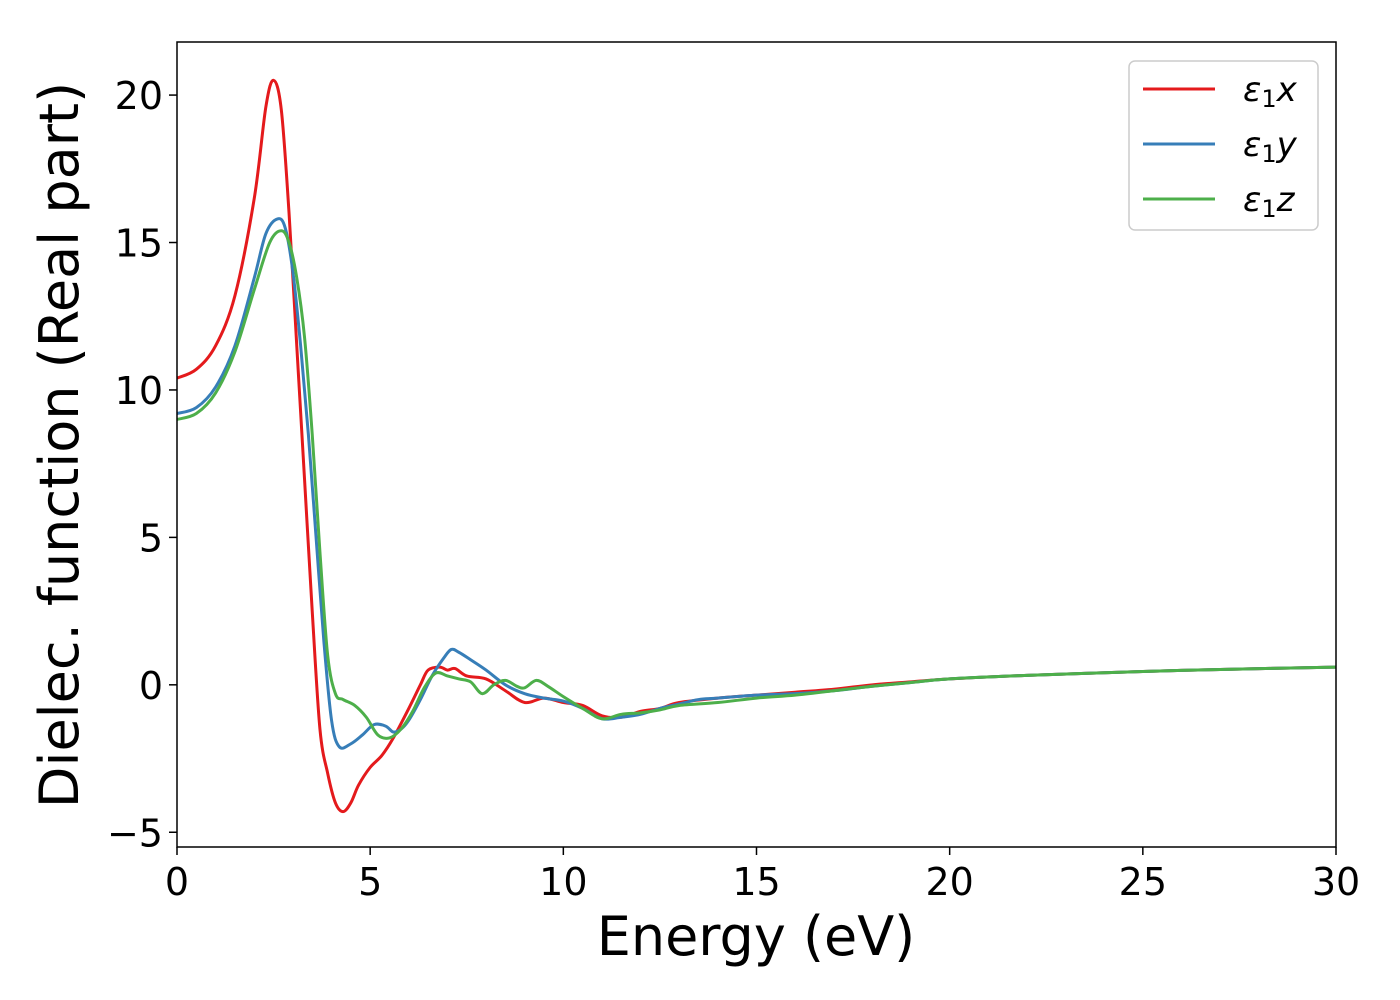 Image resolution: width=1400 pixels, height=1000 pixels. I want to click on y-tick-label: 5, so click(151, 538).